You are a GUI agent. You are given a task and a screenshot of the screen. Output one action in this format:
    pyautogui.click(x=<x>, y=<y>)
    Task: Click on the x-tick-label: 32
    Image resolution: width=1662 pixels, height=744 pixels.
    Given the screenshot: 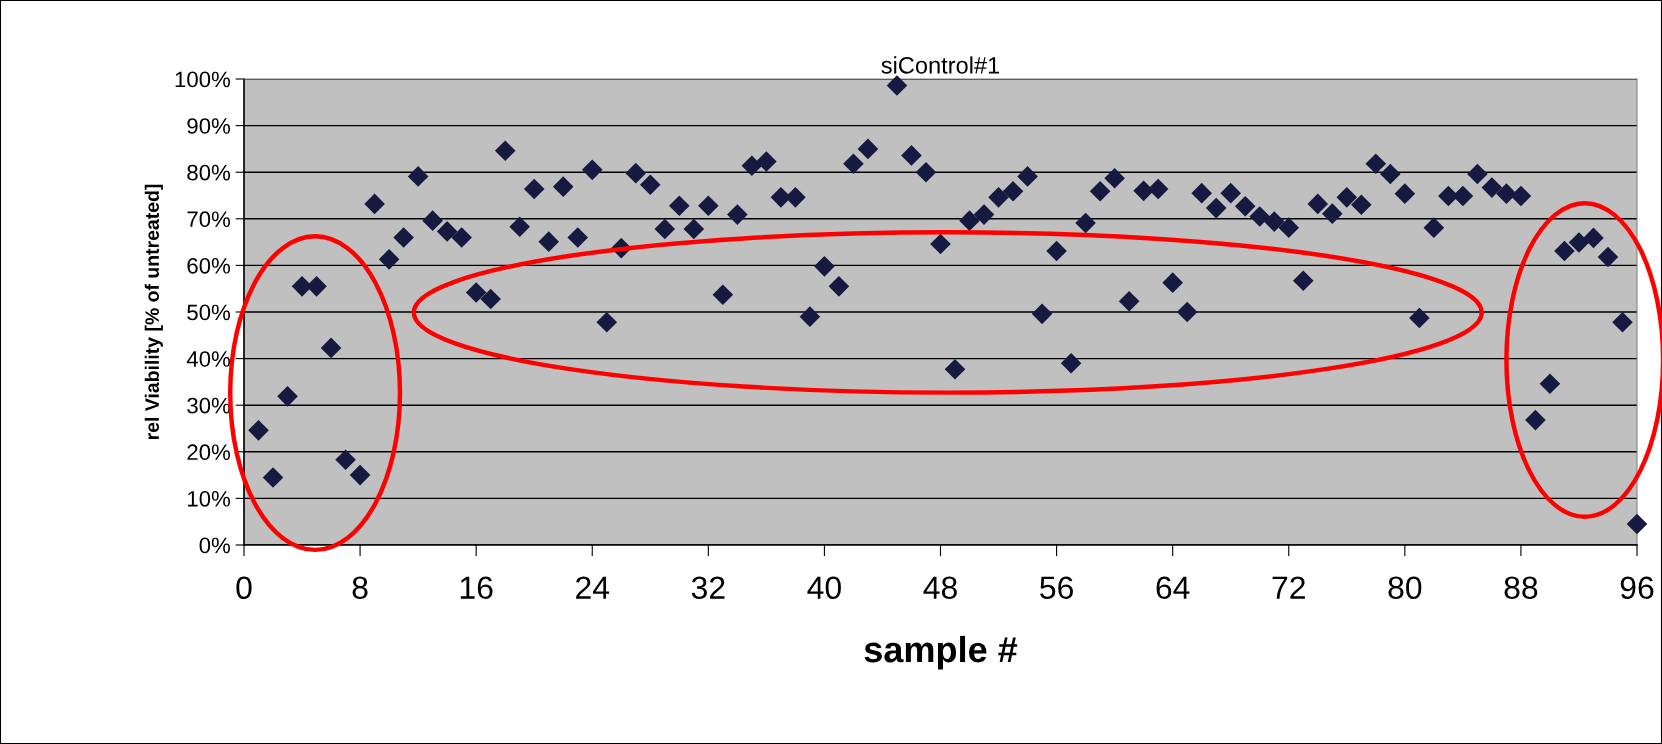 What is the action you would take?
    pyautogui.click(x=708, y=588)
    